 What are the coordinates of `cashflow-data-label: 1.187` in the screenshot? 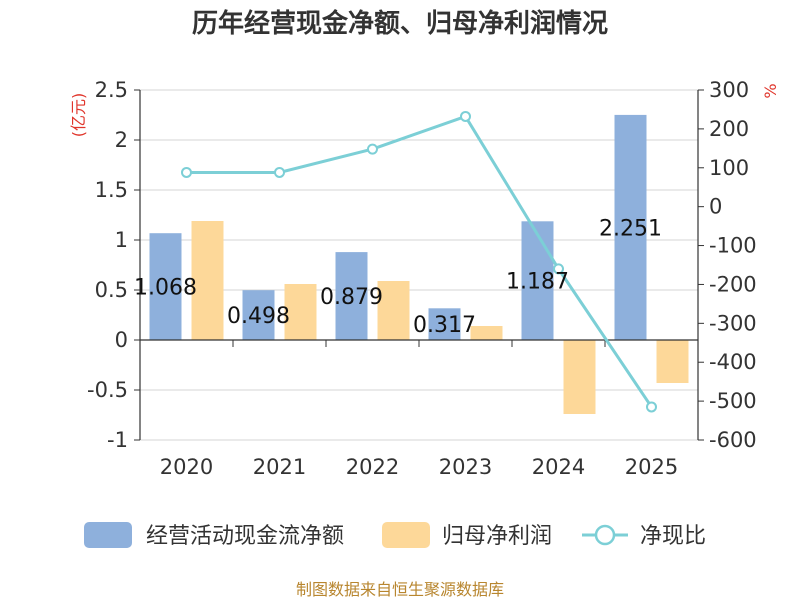 It's located at (537, 282).